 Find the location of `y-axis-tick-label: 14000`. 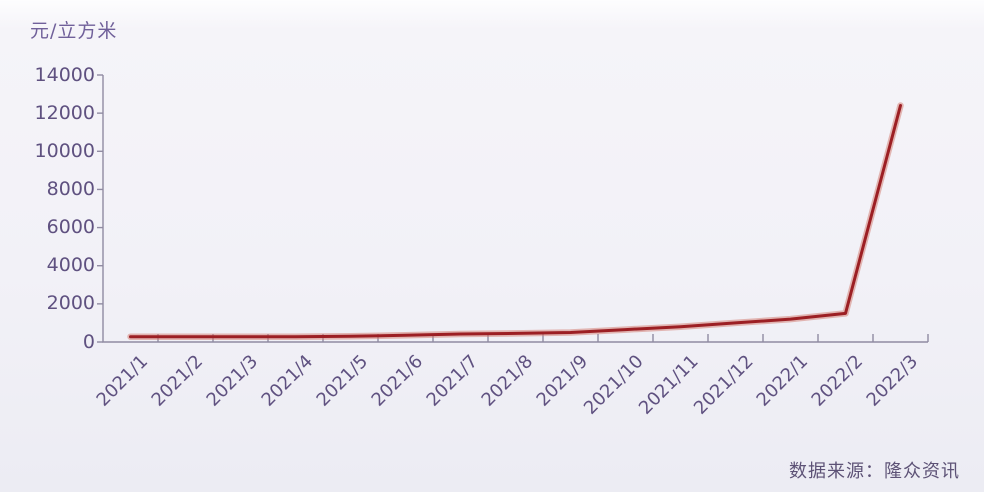

y-axis-tick-label: 14000 is located at coordinates (64, 74).